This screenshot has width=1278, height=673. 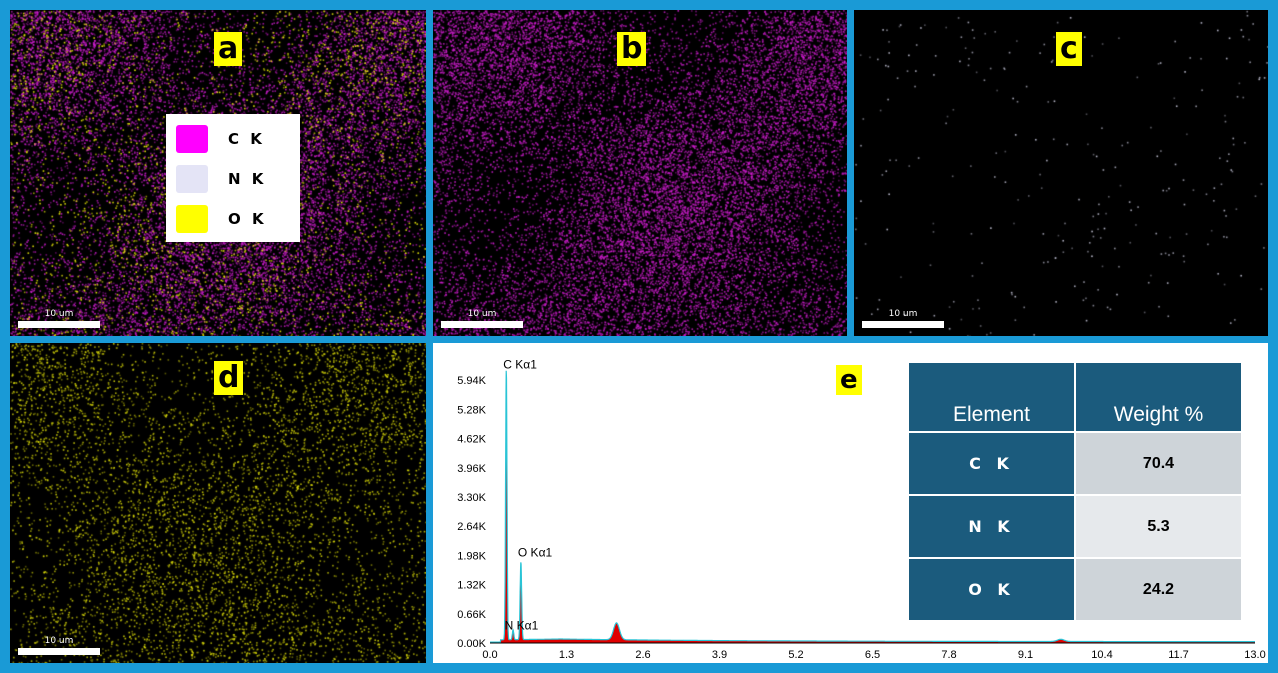 What do you see at coordinates (1178, 655) in the screenshot?
I see `x-tick-label: 11.7` at bounding box center [1178, 655].